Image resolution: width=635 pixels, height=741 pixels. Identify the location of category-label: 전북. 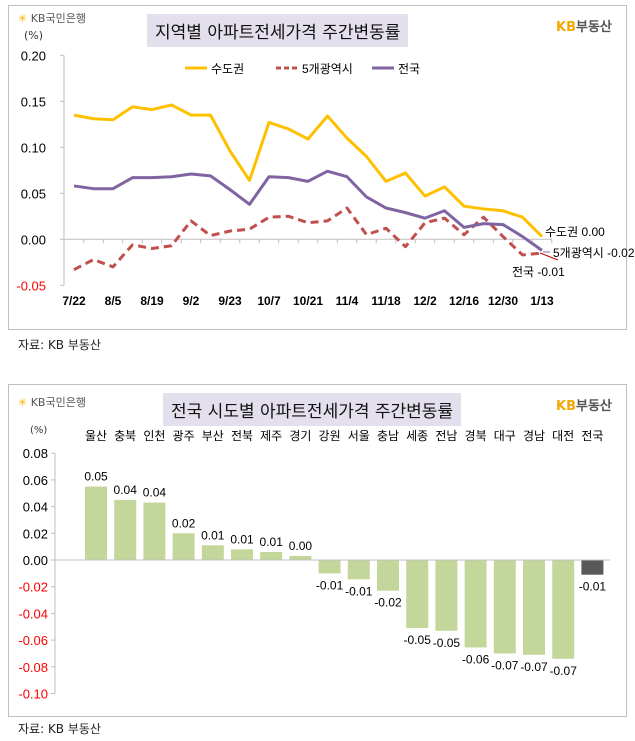
(242, 436).